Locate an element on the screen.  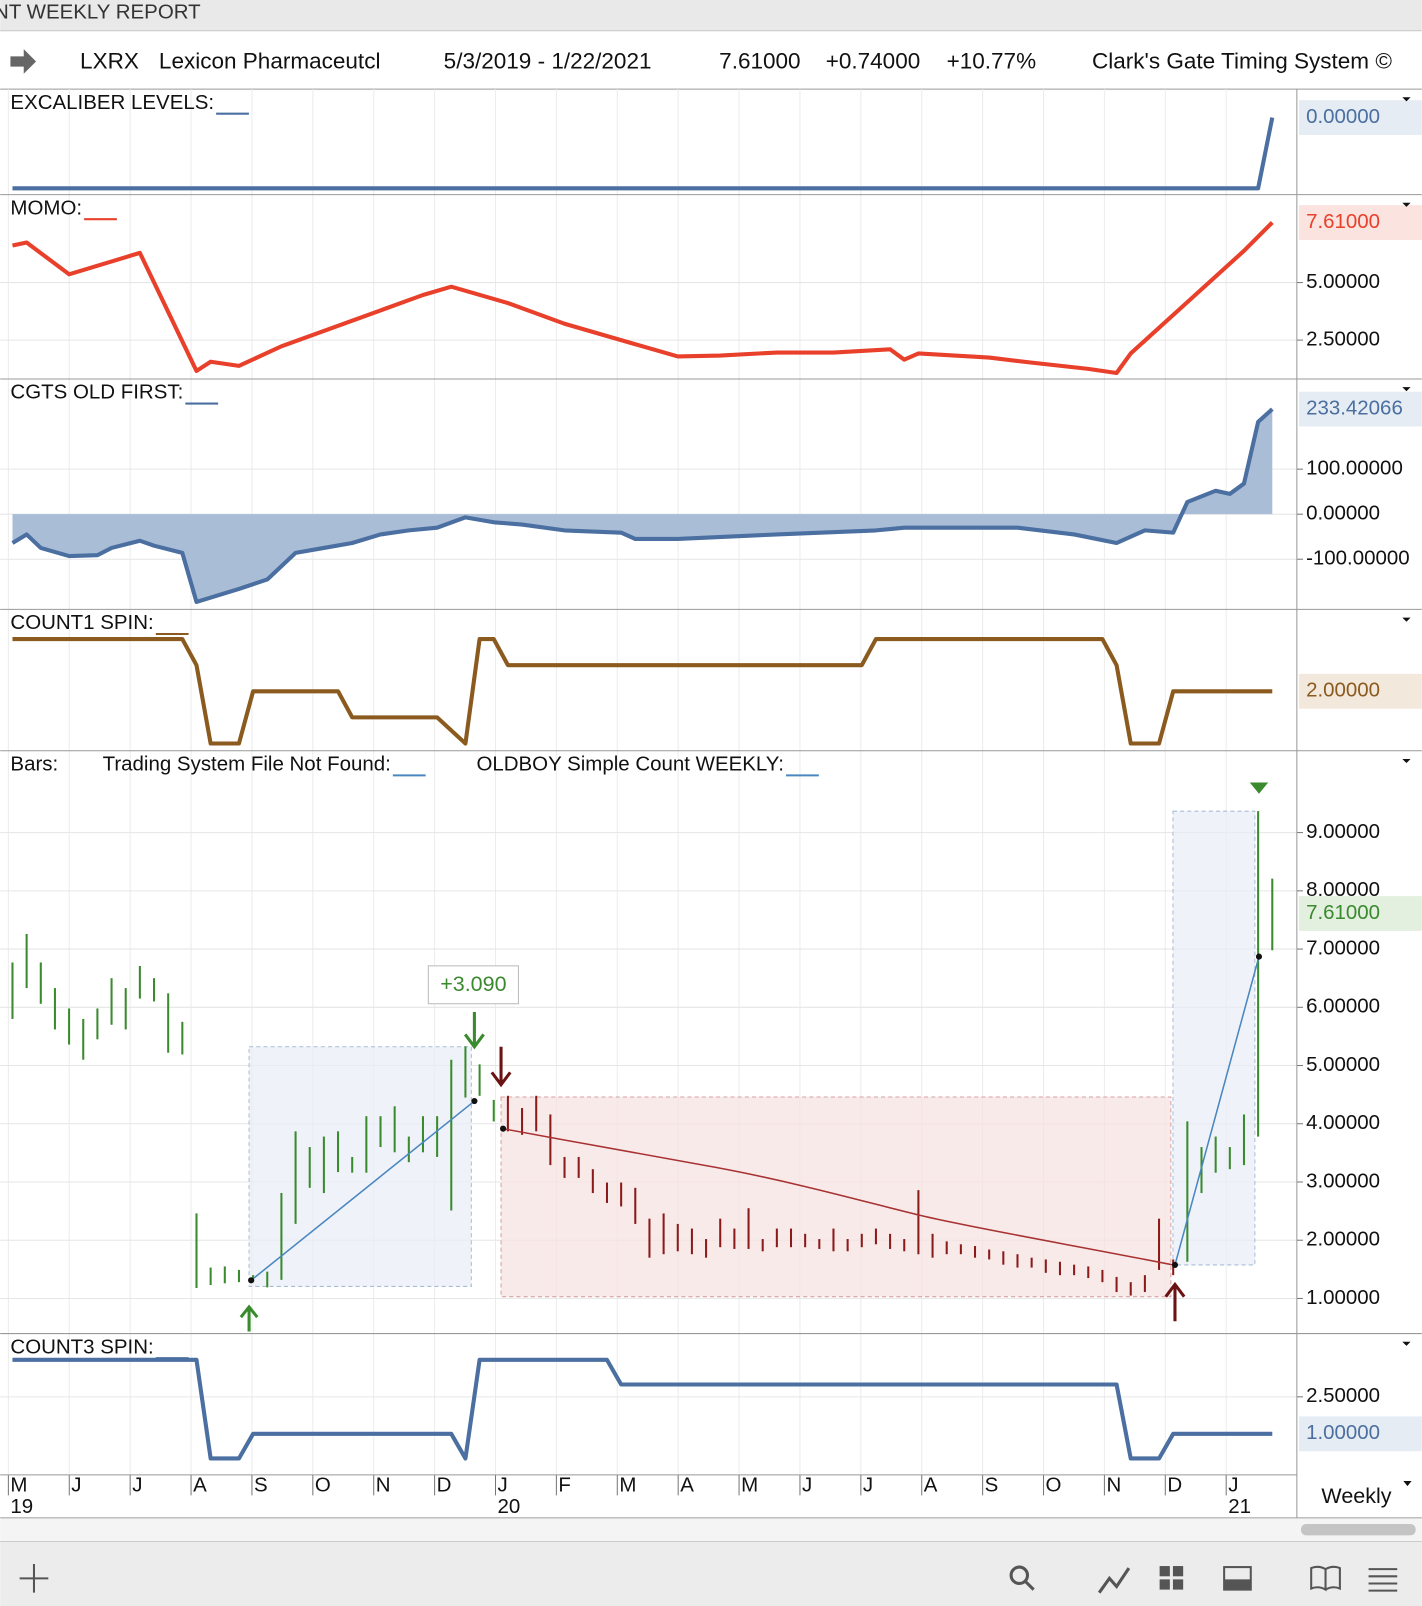
buy-arrow is located at coordinates (249, 1318).